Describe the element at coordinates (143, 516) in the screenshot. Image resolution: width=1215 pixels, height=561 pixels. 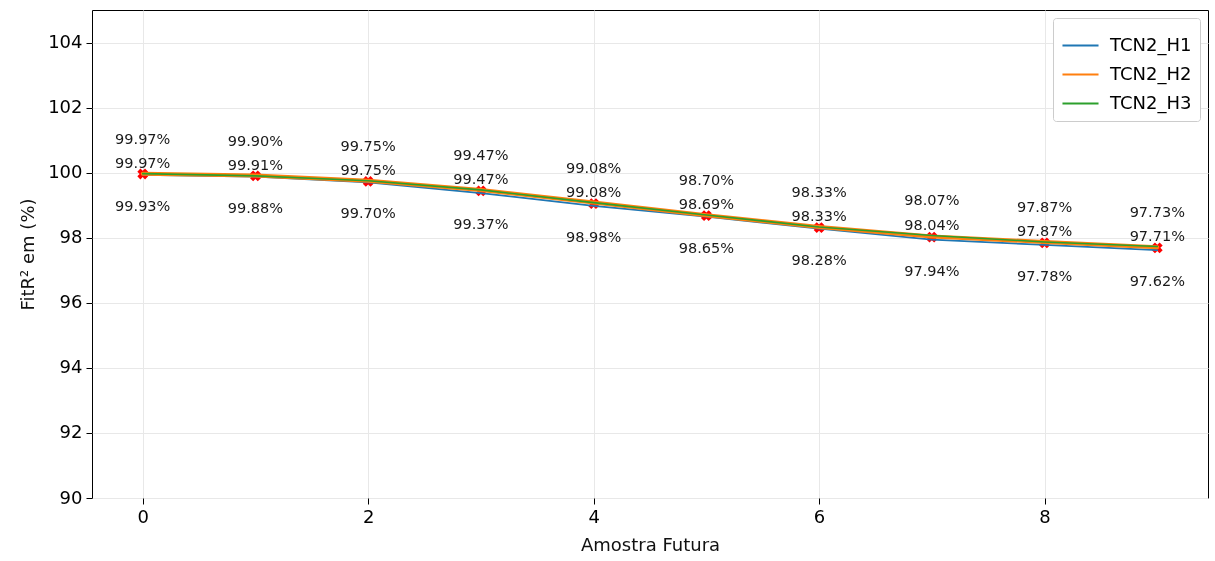
I see `x-tick-label: 0` at that location.